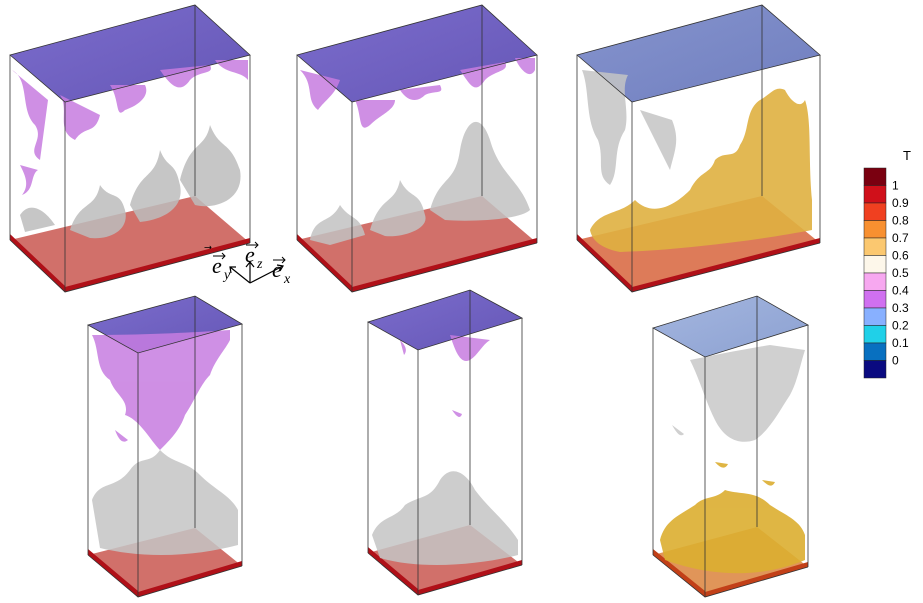  Describe the element at coordinates (277, 269) in the screenshot. I see `ex-letter: e` at that location.